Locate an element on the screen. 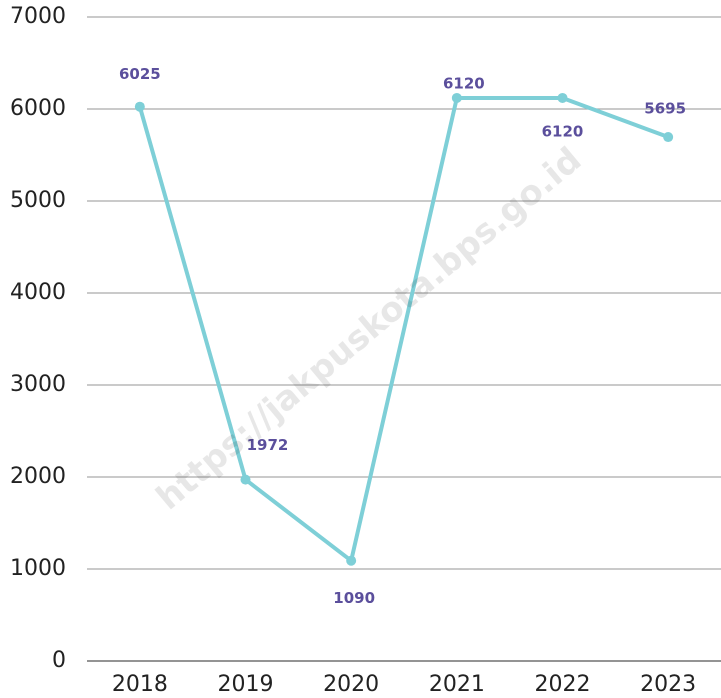 This screenshot has height=698, width=721. x-tick-label: 2018 is located at coordinates (140, 684).